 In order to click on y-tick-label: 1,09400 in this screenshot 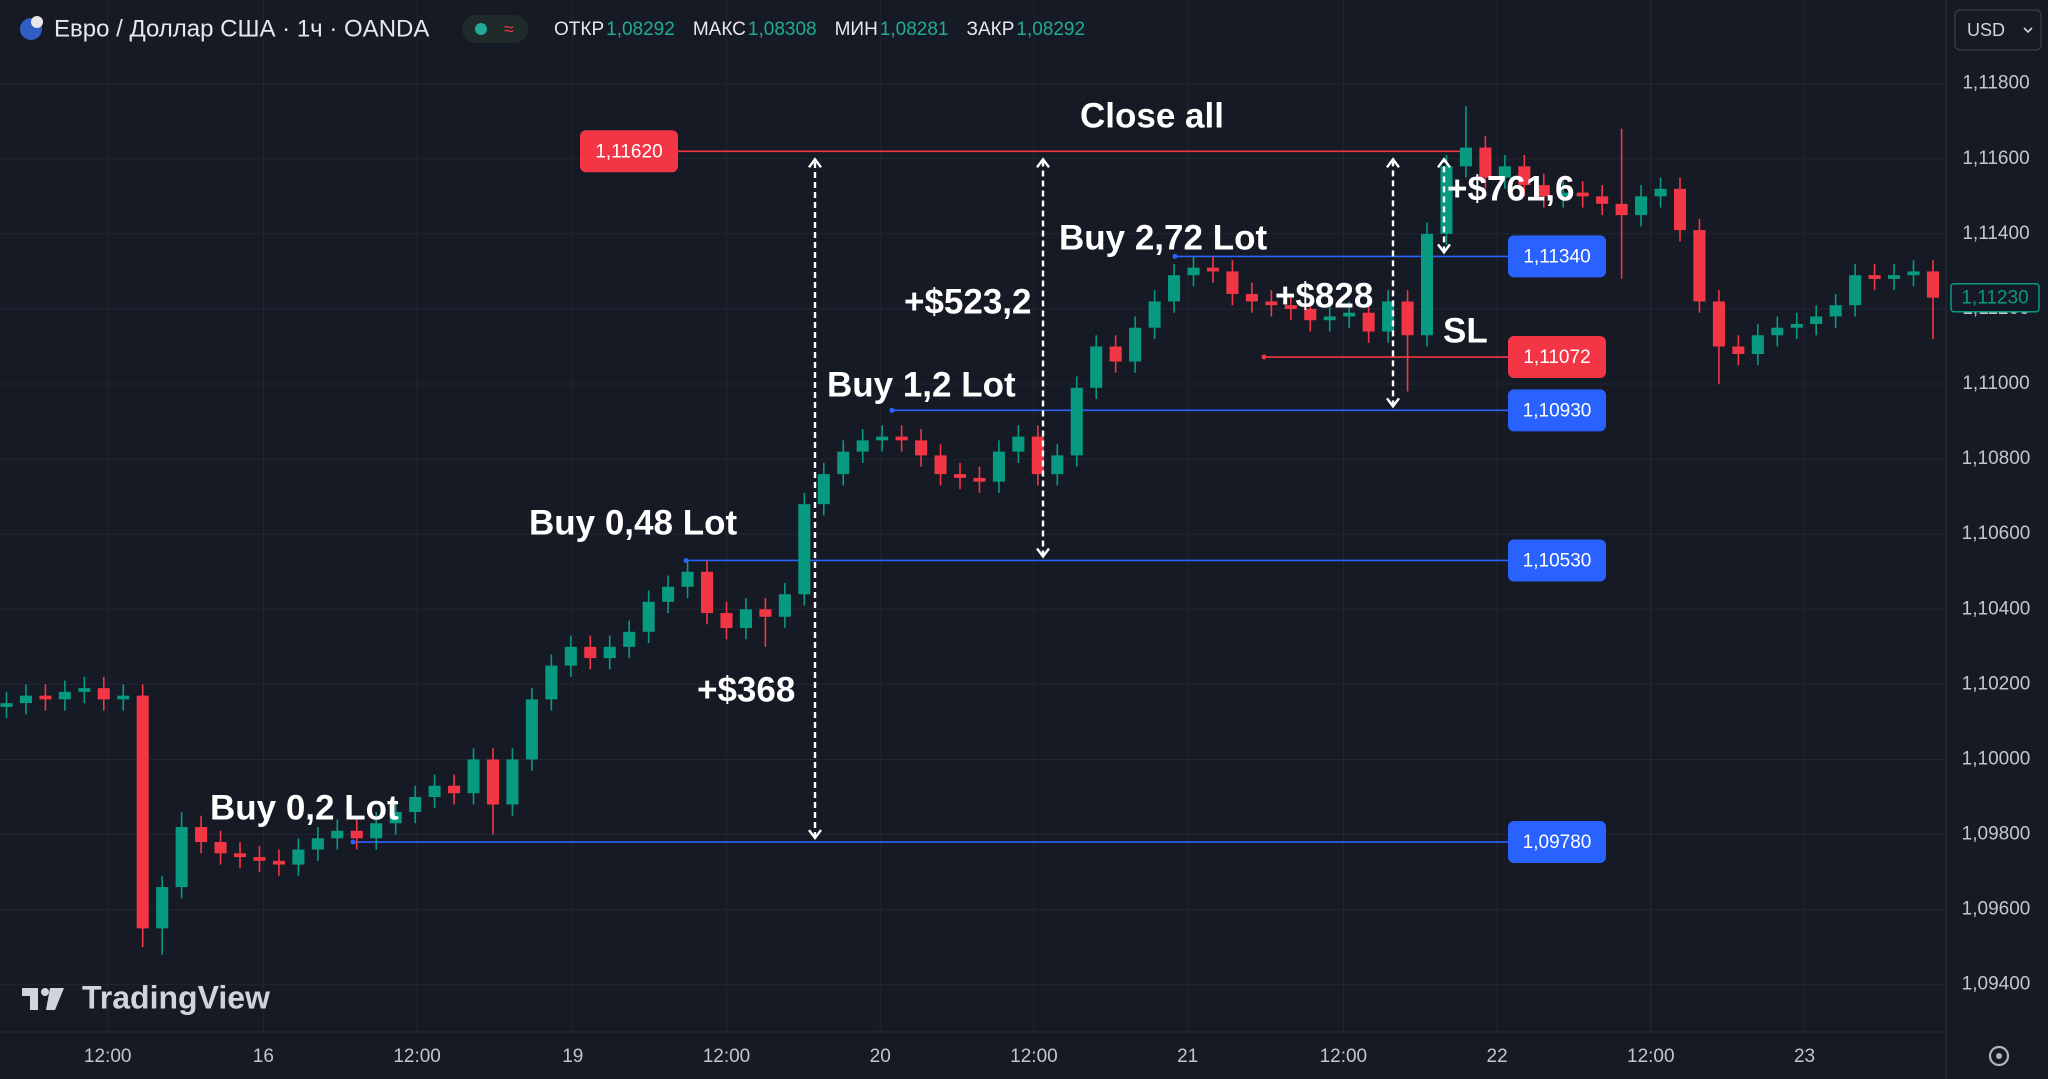, I will do `click(1996, 984)`.